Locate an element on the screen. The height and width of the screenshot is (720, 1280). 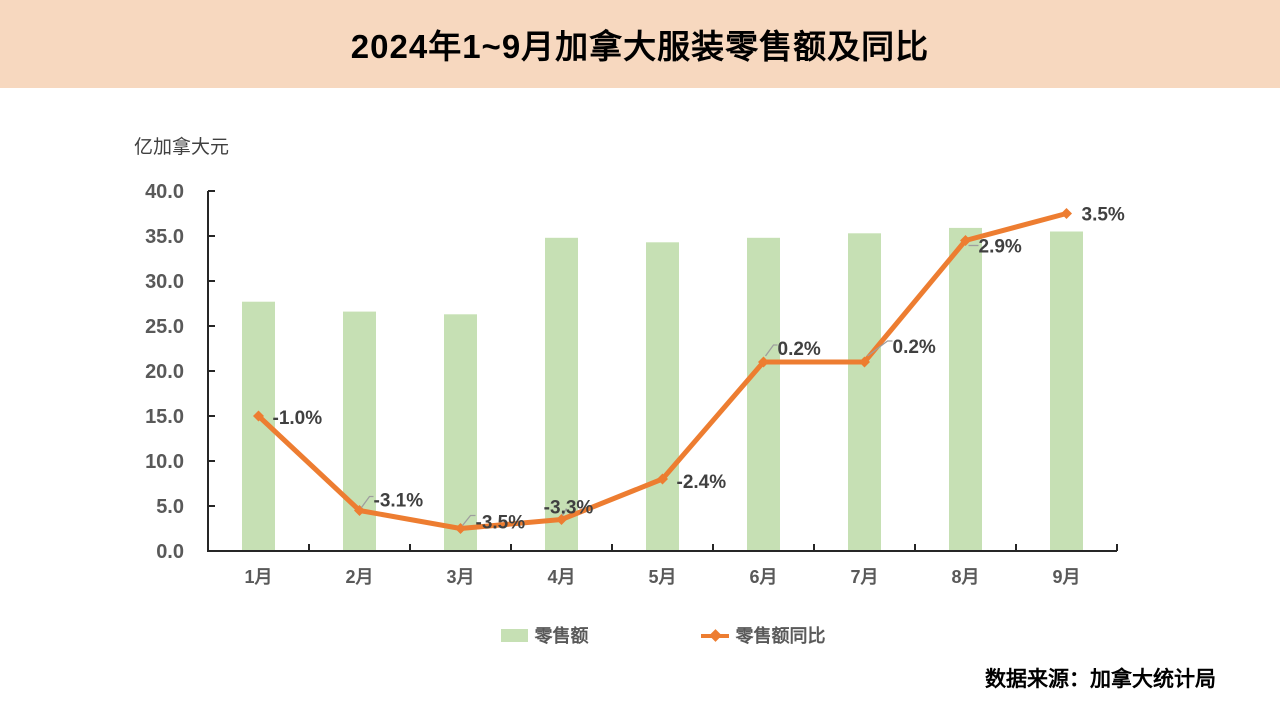
bar-9月 is located at coordinates (1066, 391).